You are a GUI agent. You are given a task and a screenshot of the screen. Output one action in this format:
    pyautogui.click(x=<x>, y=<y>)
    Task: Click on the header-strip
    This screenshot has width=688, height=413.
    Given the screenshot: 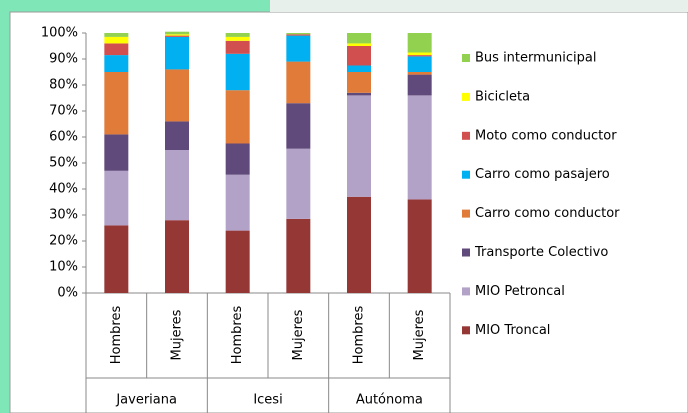 What is the action you would take?
    pyautogui.click(x=479, y=6)
    